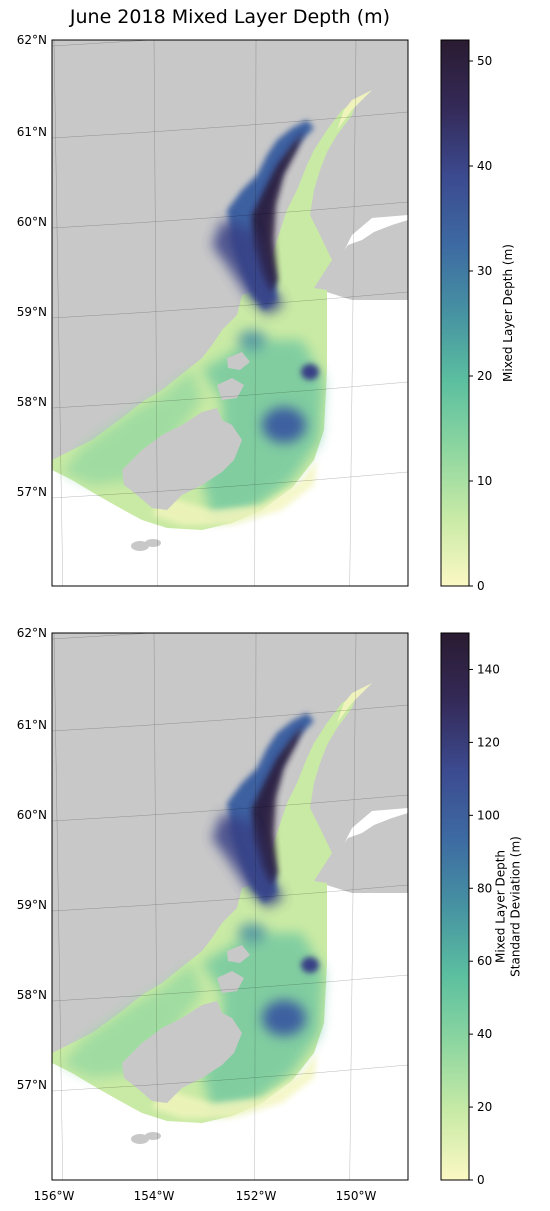  Describe the element at coordinates (501, 906) in the screenshot. I see `colorbar-label: Mixed Layer Depth` at that location.